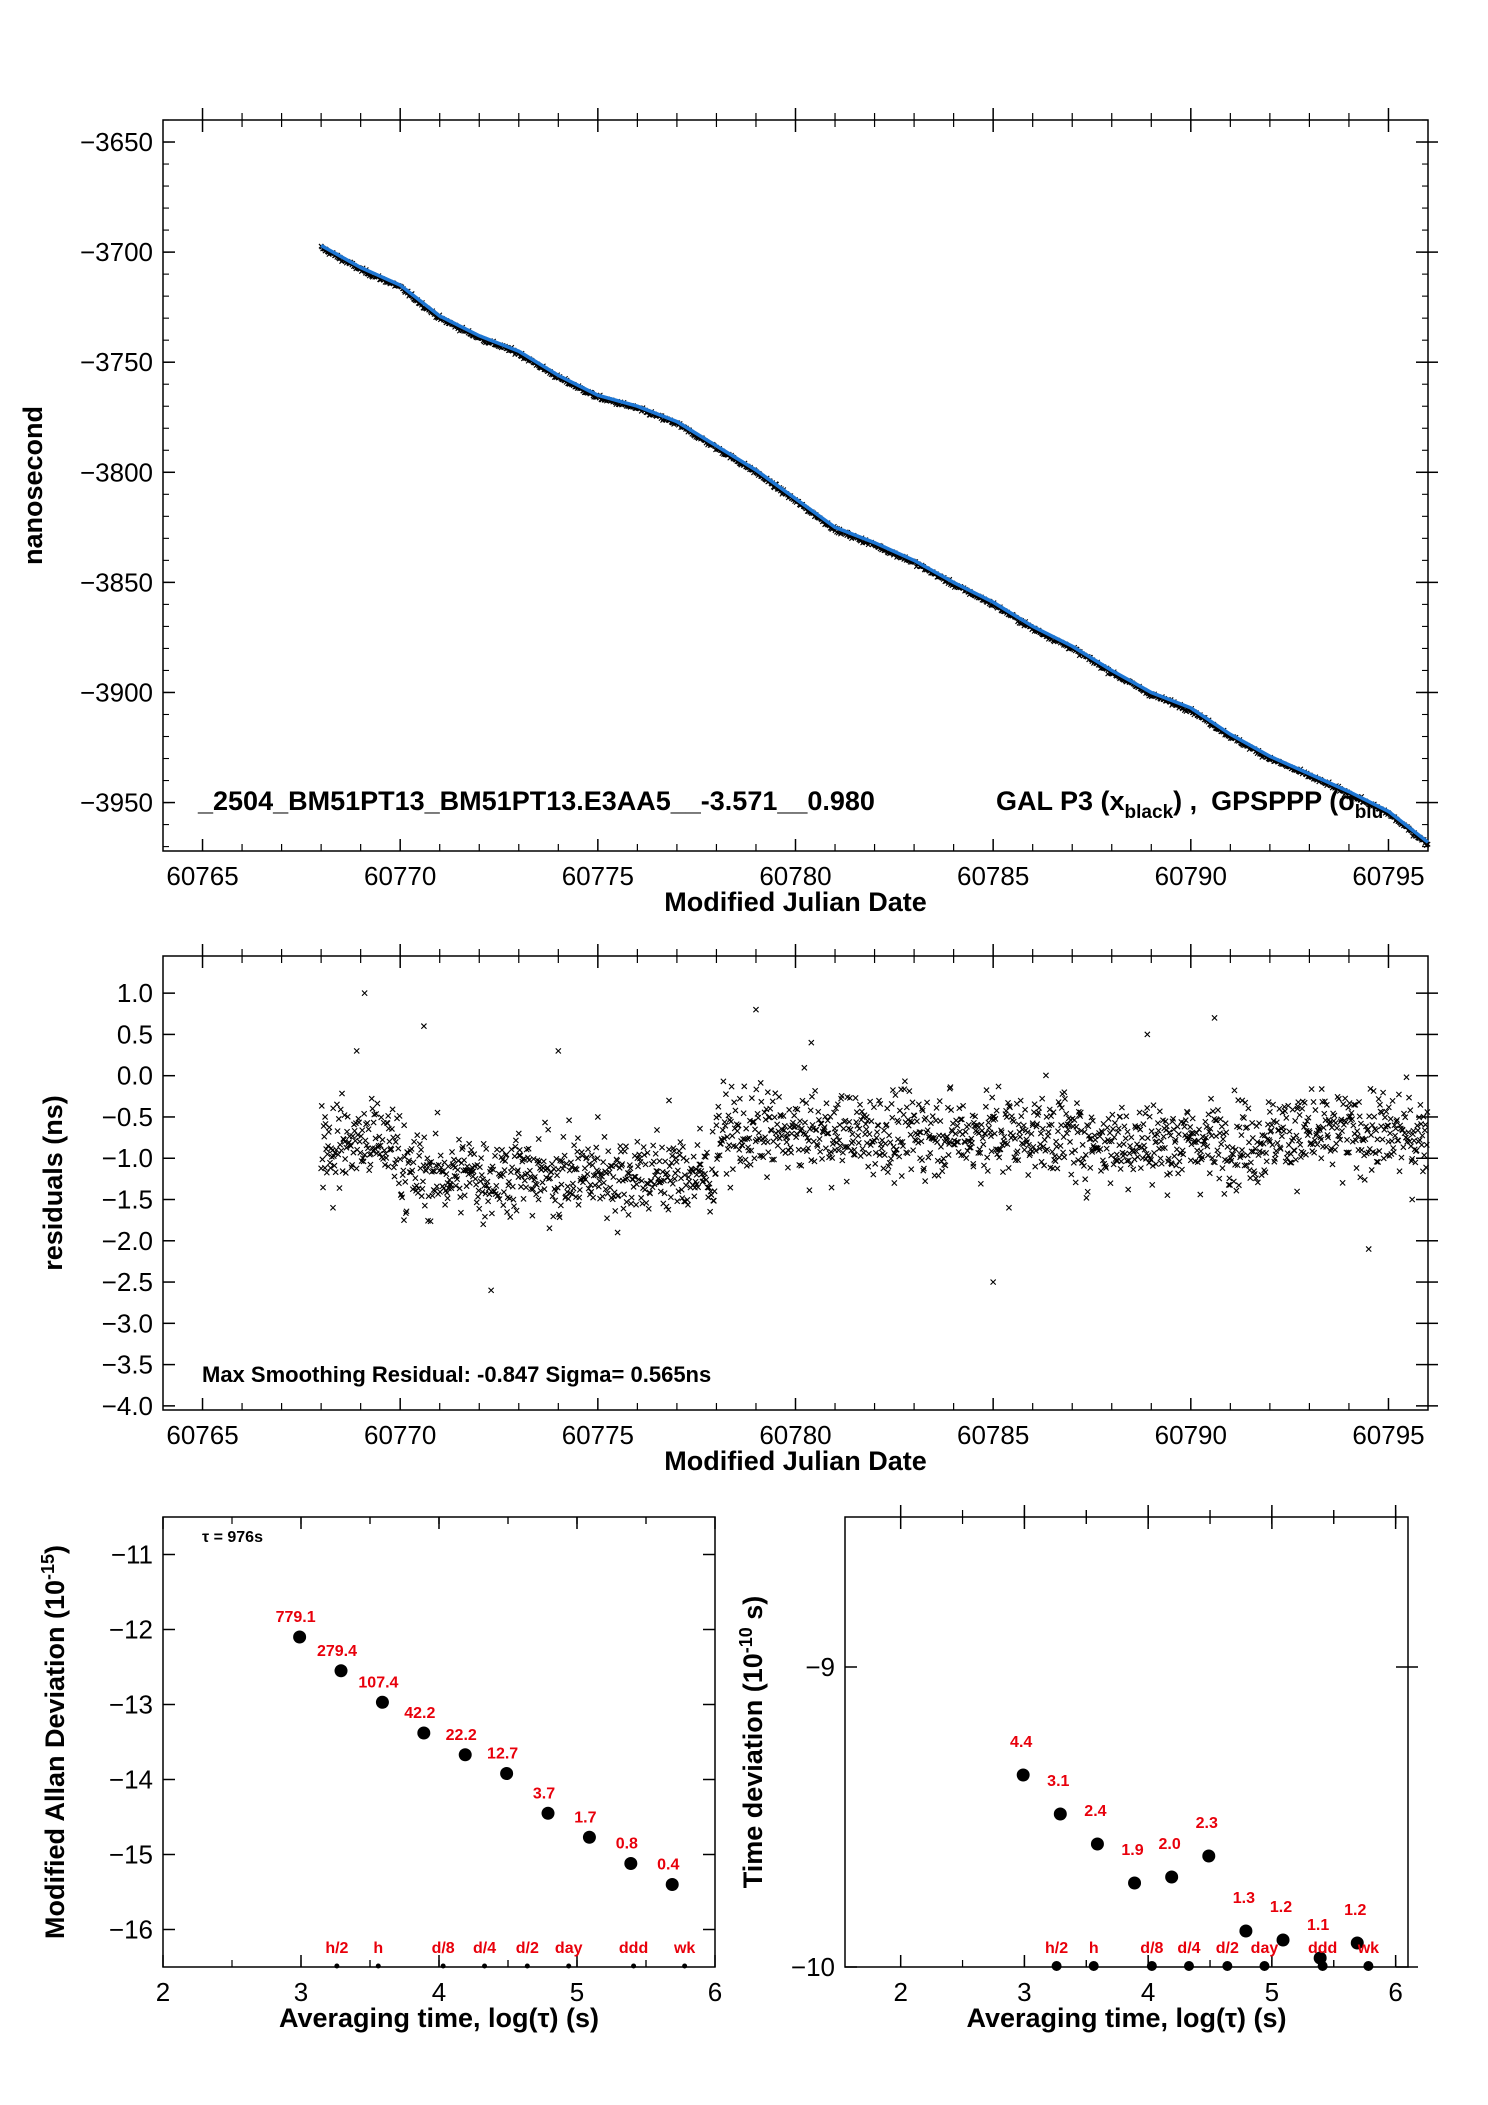  Describe the element at coordinates (1244, 1898) in the screenshot. I see `deviation-value-label: 1.3` at that location.